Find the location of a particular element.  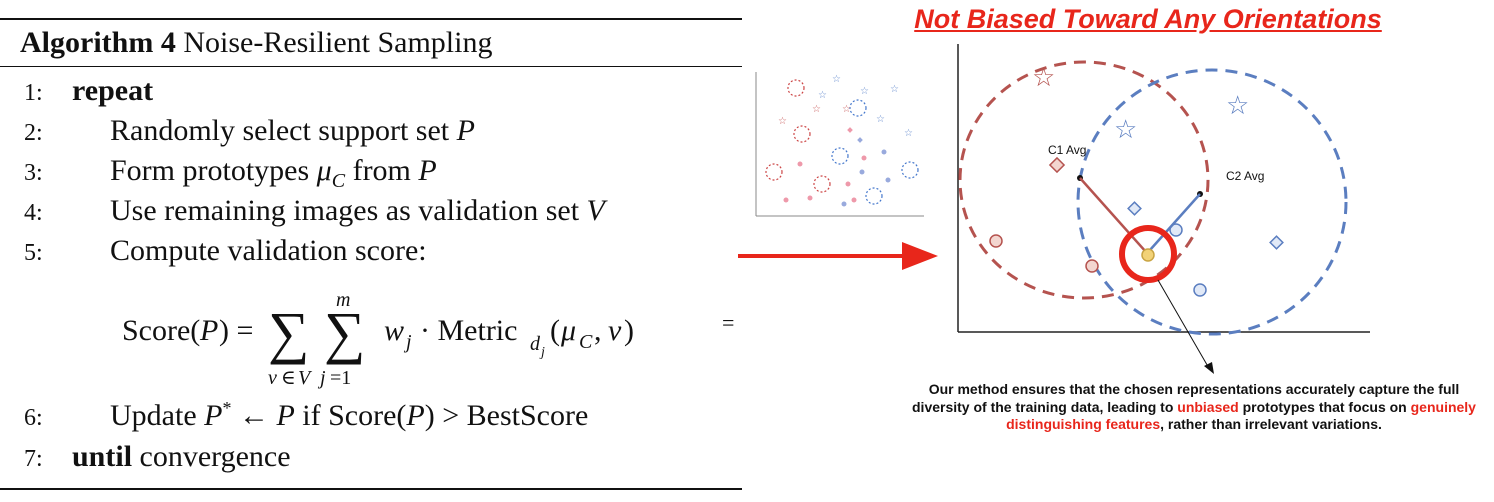

algo-line-5: 5: Compute validation score: is located at coordinates (225, 251).